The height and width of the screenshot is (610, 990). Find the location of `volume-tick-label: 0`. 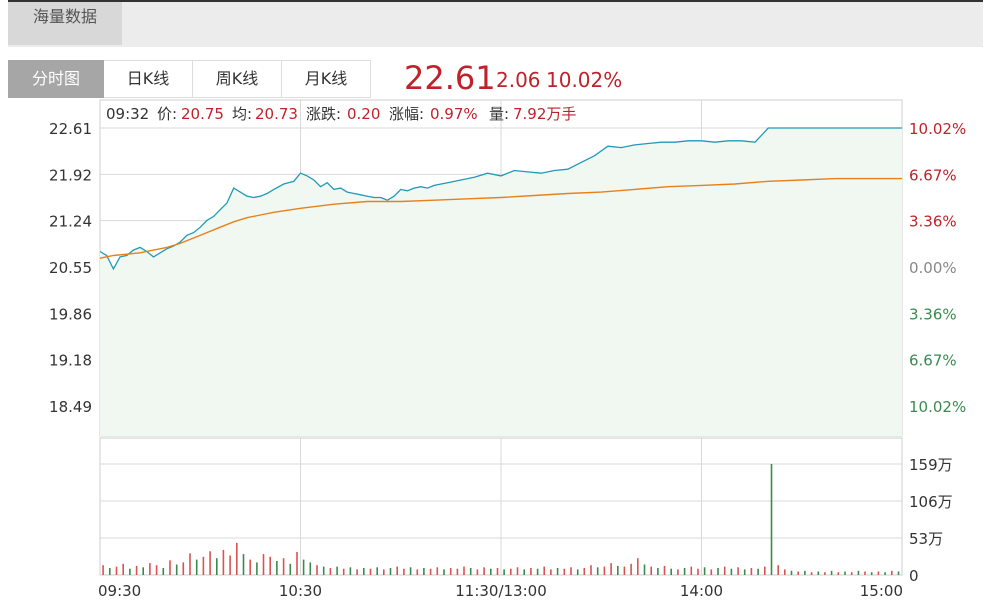

volume-tick-label: 0 is located at coordinates (914, 576).